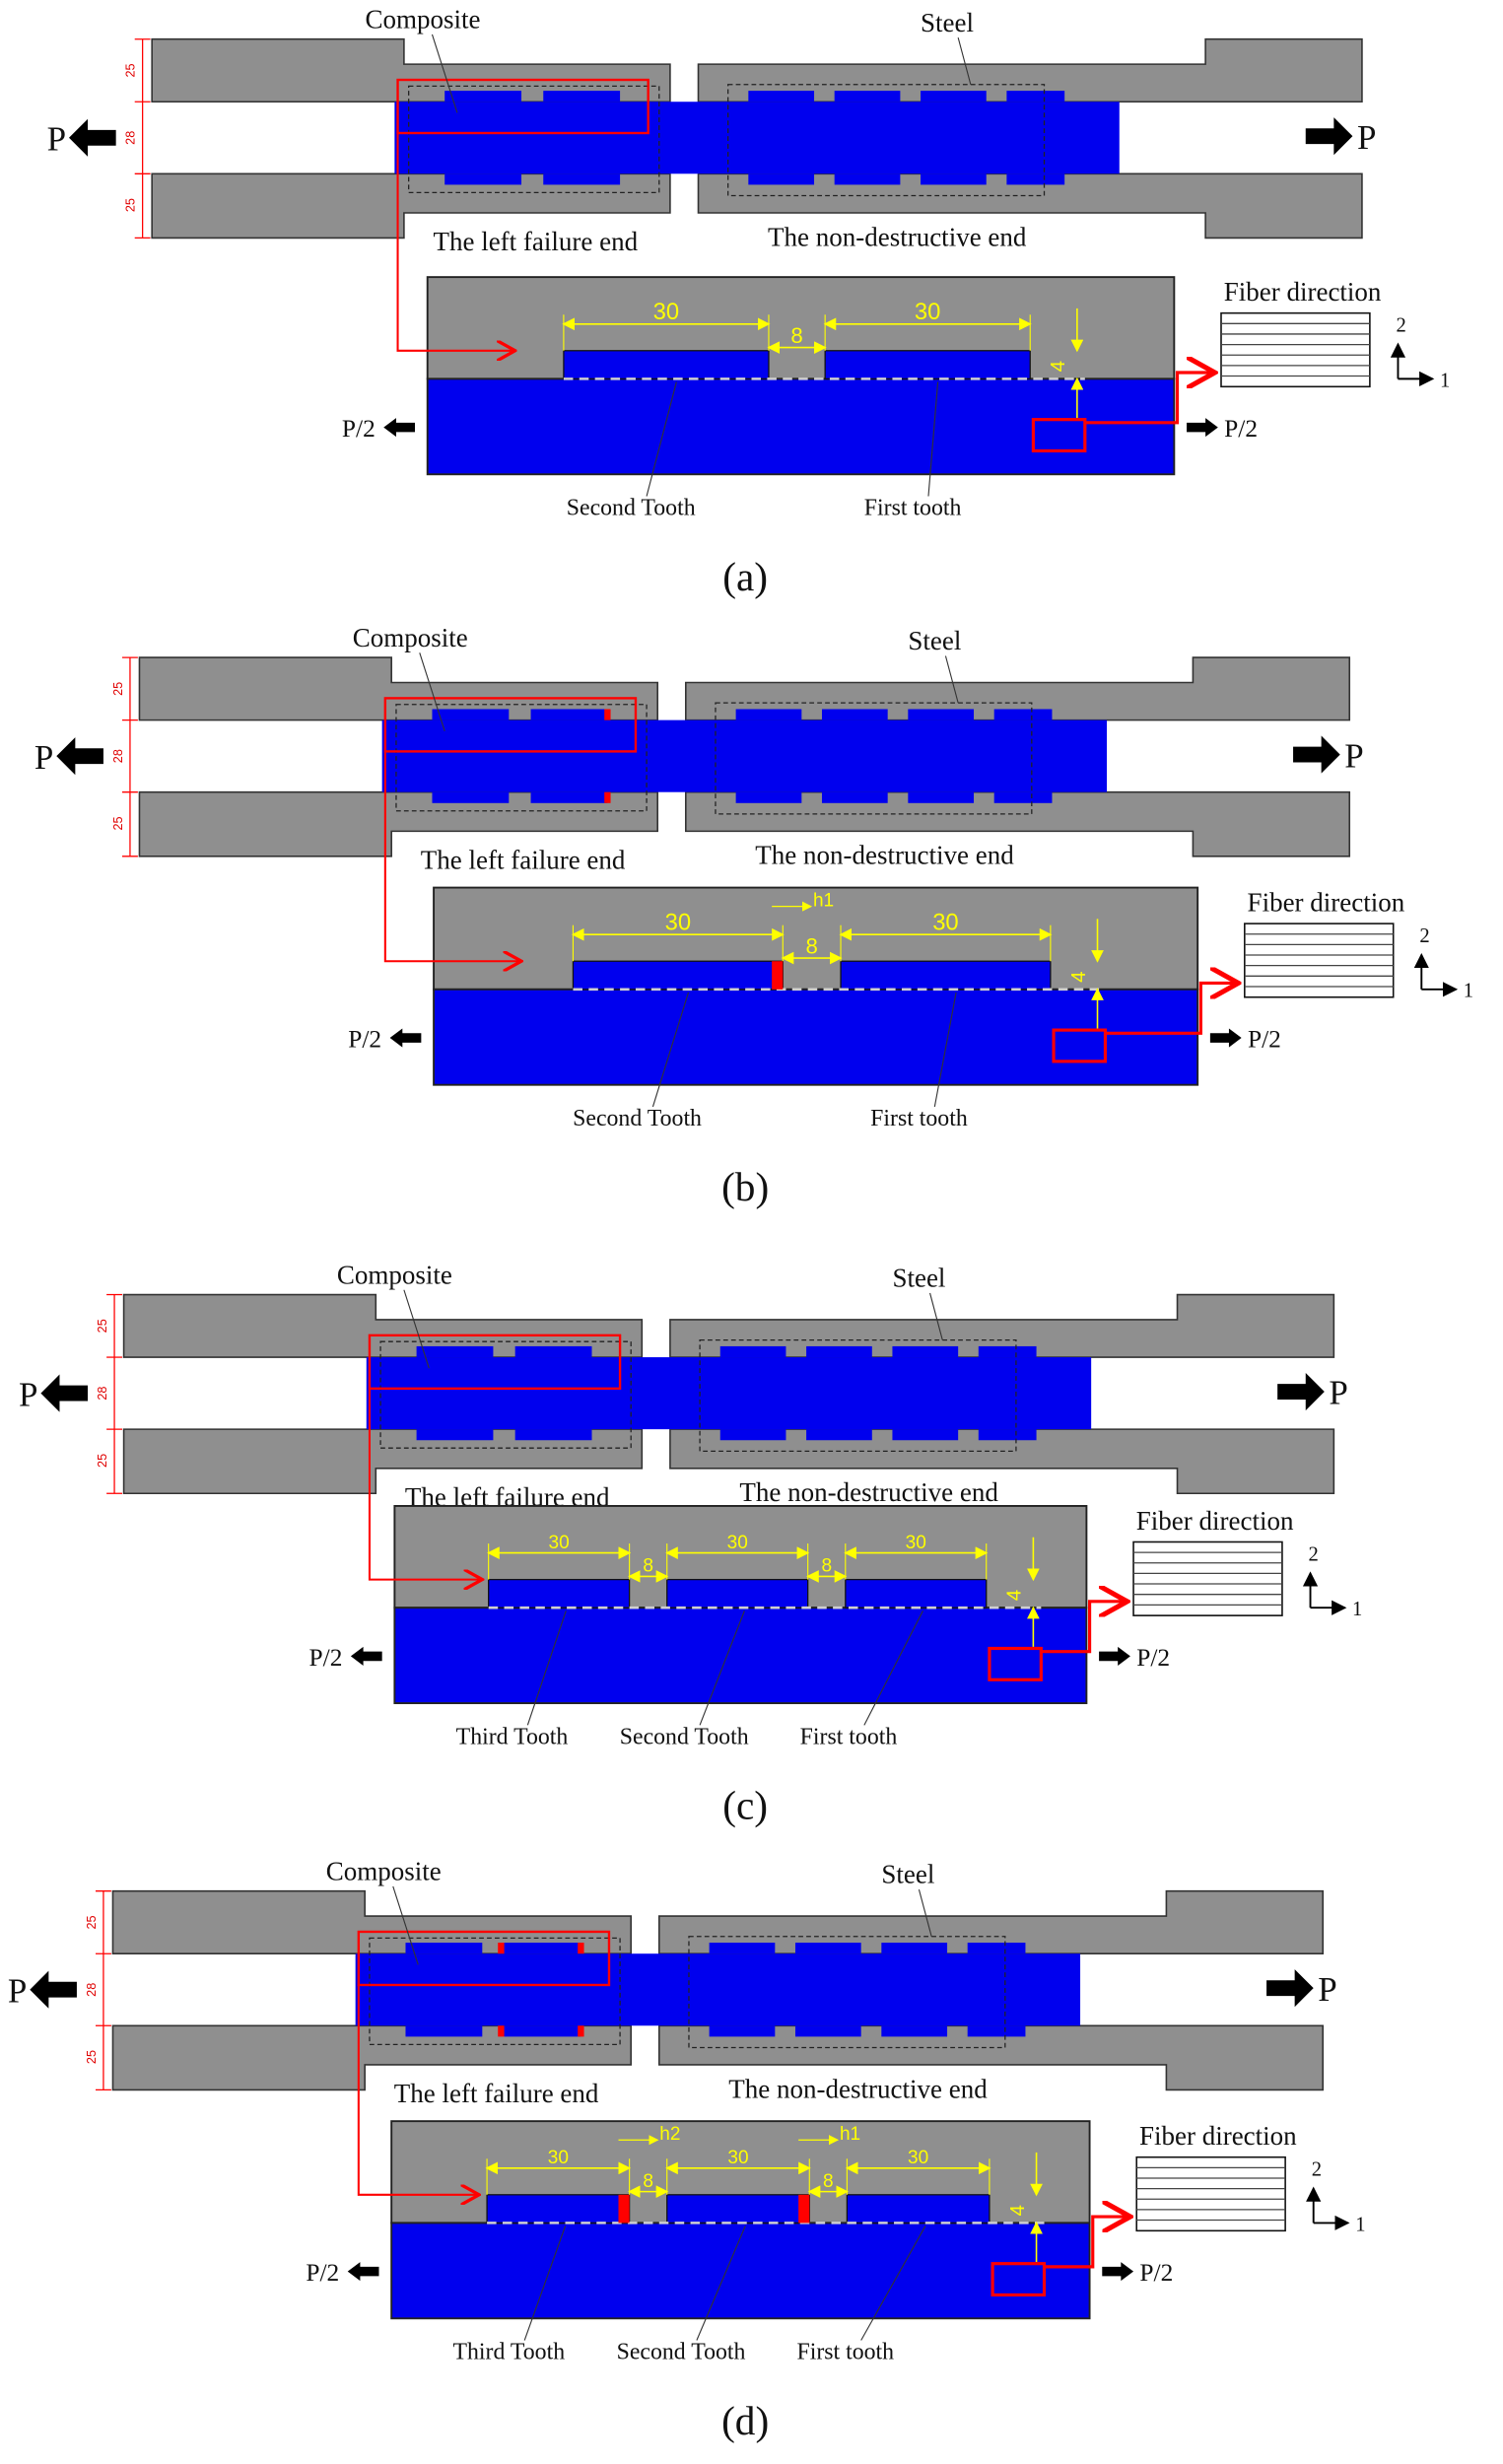  What do you see at coordinates (422, 19) in the screenshot?
I see `composite-label: Composite` at bounding box center [422, 19].